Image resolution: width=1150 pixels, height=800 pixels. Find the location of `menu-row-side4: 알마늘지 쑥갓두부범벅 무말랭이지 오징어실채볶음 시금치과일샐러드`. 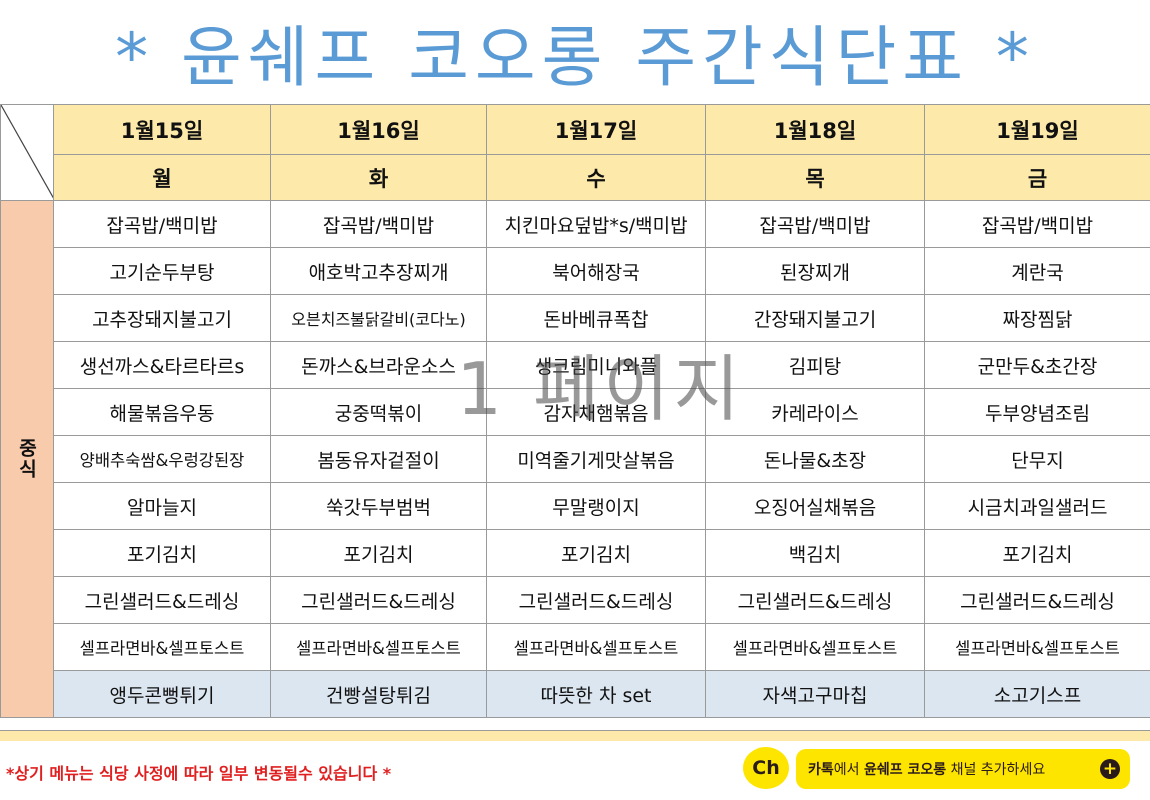

menu-row-side4: 알마늘지 쑥갓두부범벅 무말랭이지 오징어실채볶음 시금치과일샐러드 is located at coordinates (575, 506).